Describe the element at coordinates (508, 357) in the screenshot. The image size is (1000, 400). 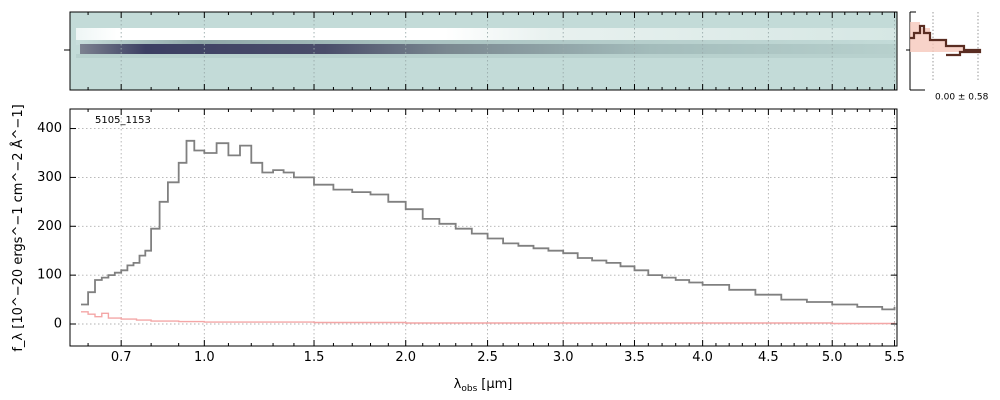
I see `x-tick-labels: 0.7 1.0 1.5 2.0 2.5 3.0 3.5 4.0 4.5 5.0 5.5` at that location.